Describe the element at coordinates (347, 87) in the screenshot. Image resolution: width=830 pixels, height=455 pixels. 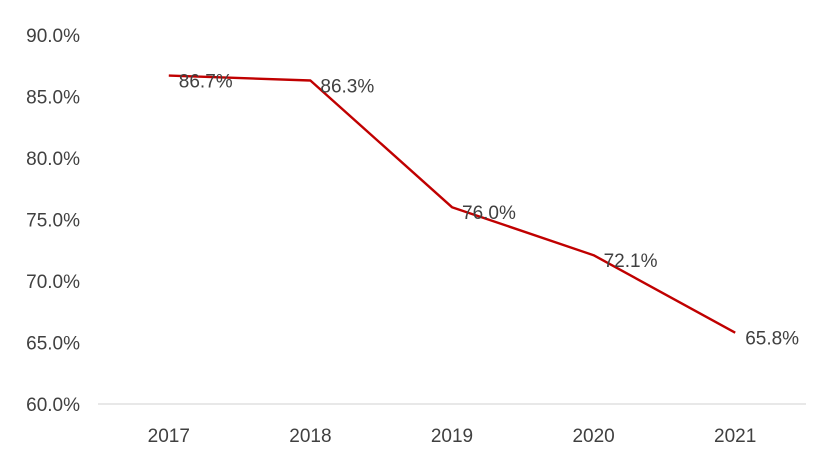
I see `data-label: 86.3%` at that location.